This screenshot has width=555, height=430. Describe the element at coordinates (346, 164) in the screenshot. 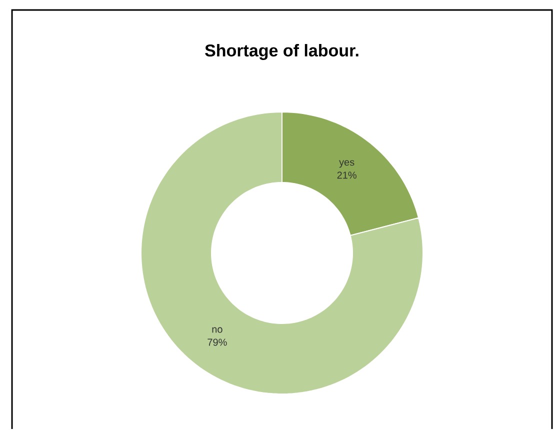

I see `slice-label: yes` at that location.